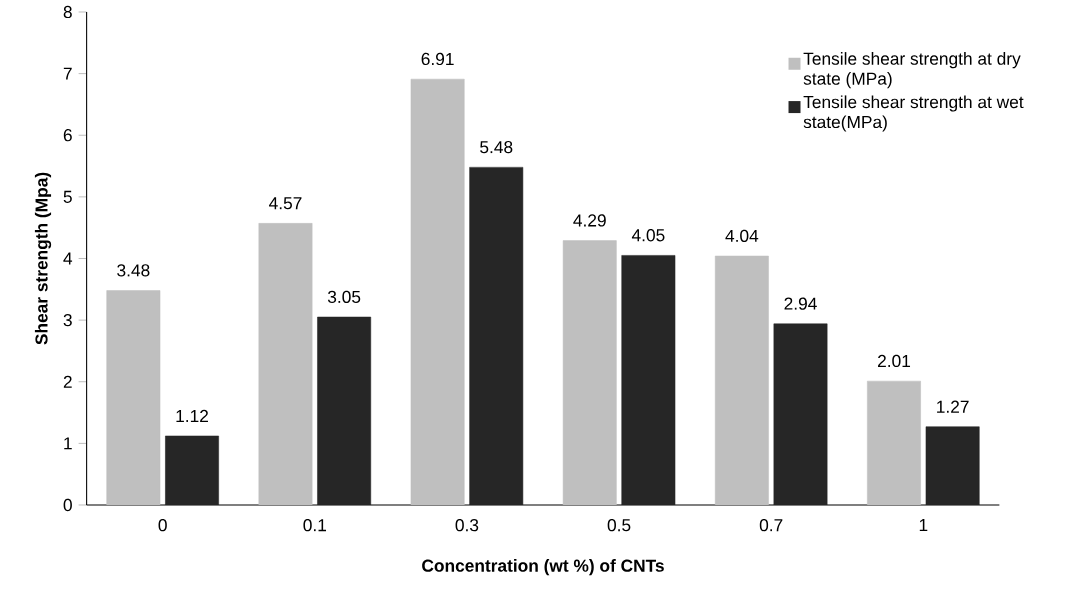 This screenshot has height=605, width=1066. What do you see at coordinates (67, 381) in the screenshot?
I see `y-tick-label: 2` at bounding box center [67, 381].